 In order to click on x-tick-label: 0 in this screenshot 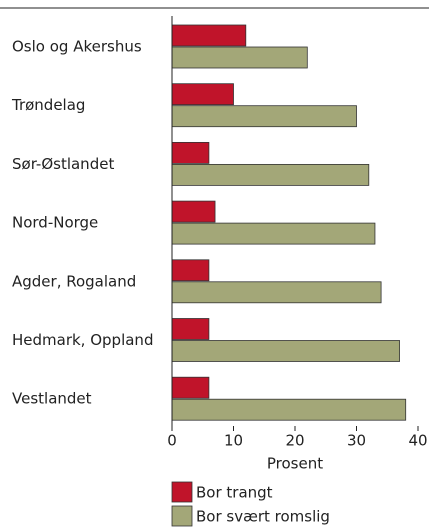, I will do `click(172, 441)`.